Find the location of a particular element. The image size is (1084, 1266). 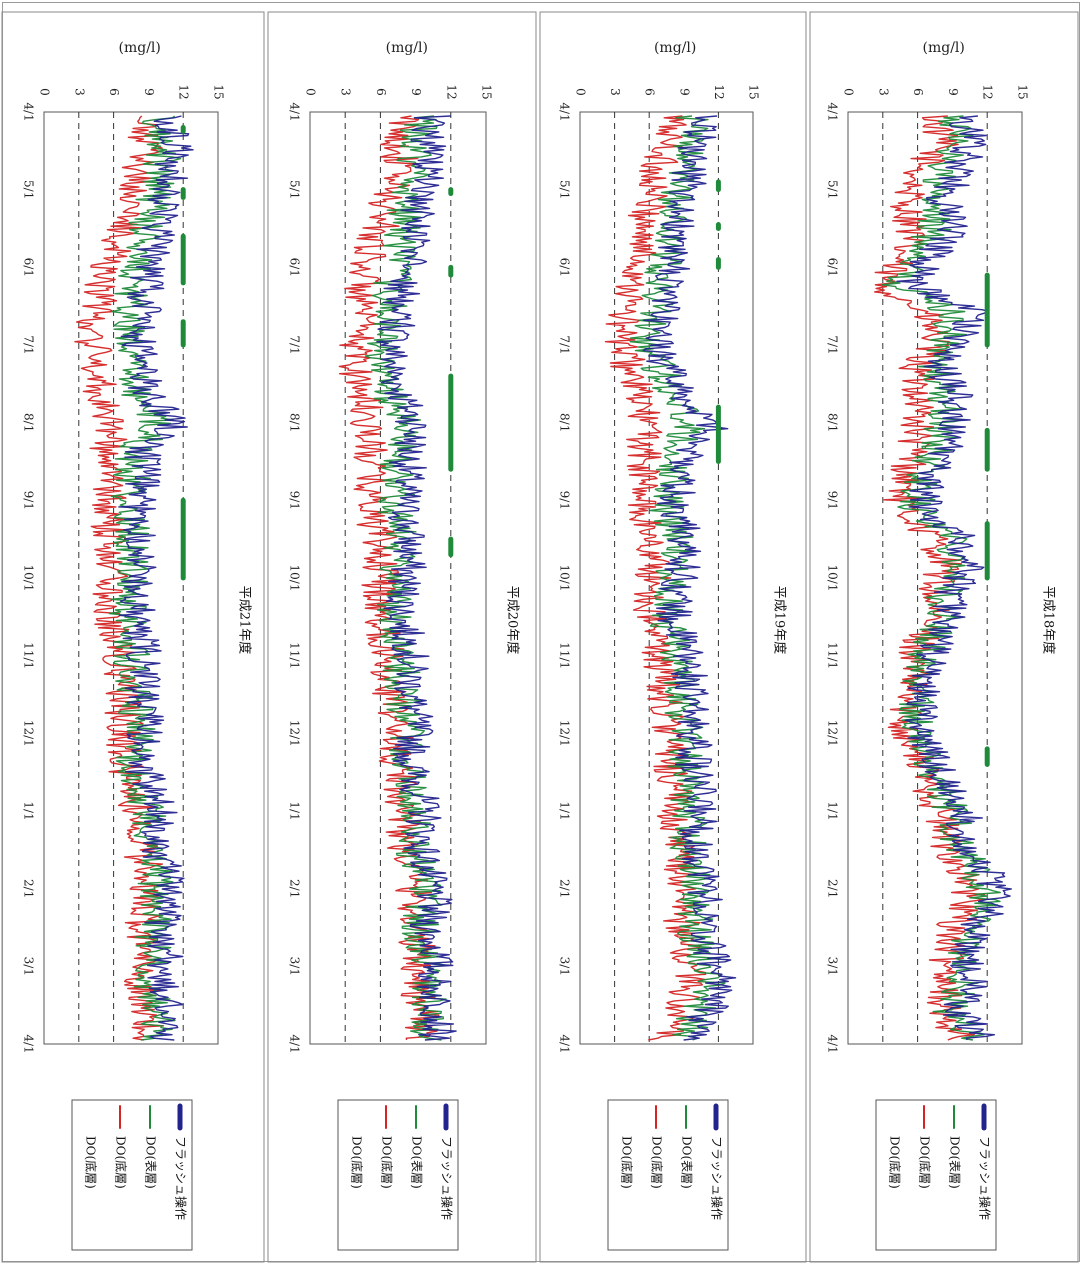

chart-title: 平成19年度 is located at coordinates (780, 620).